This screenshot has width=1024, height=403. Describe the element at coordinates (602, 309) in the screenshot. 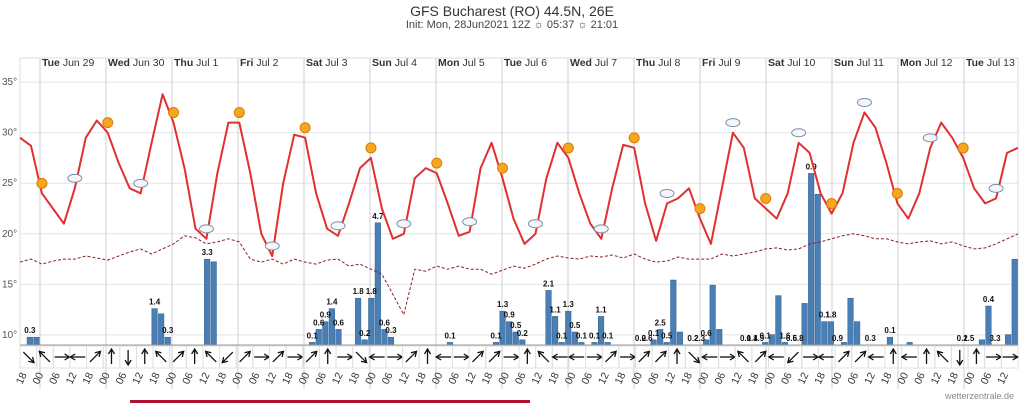

I see `precip-label: 1.1` at that location.